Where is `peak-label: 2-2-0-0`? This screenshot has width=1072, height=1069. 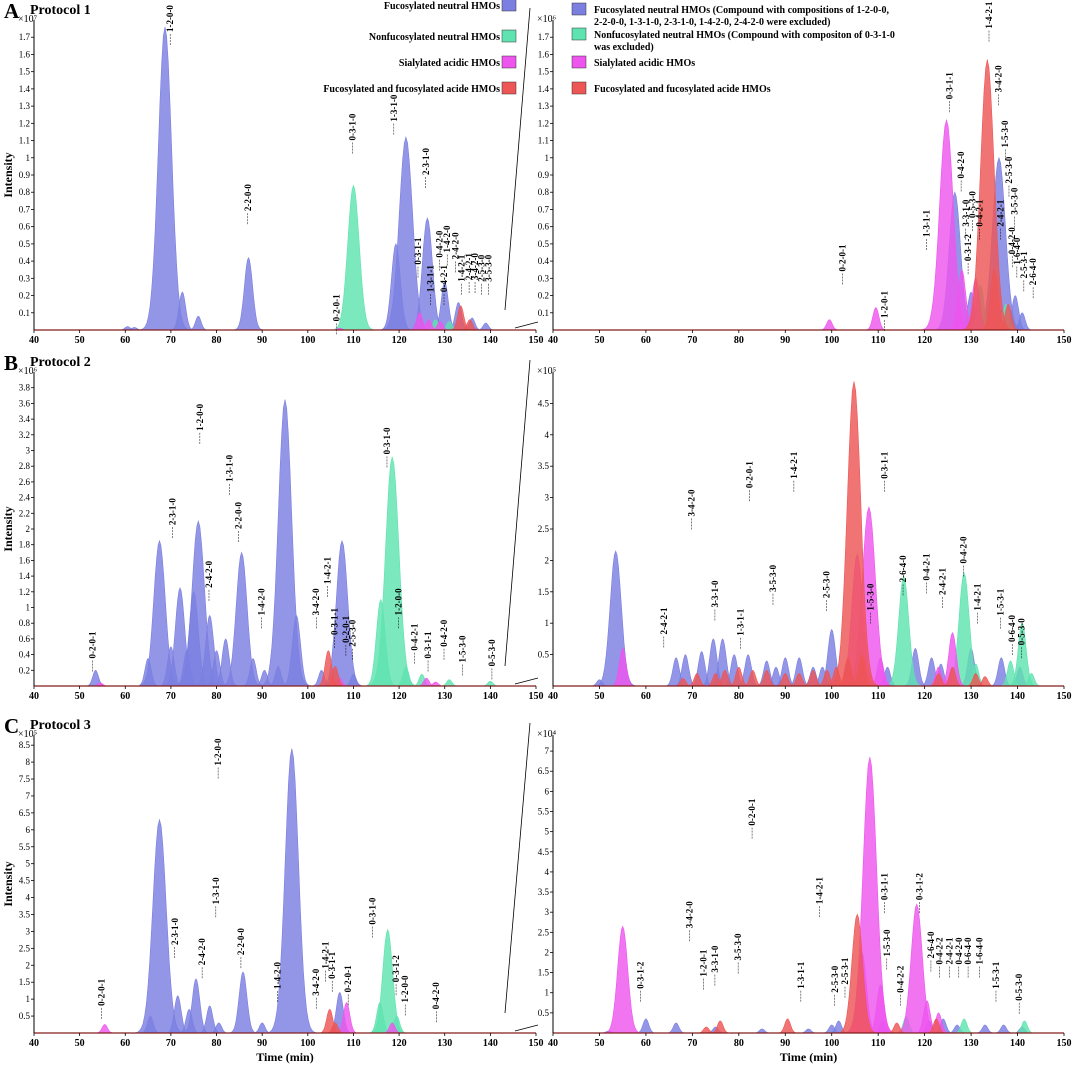
peak-label: 2-2-0-0 is located at coordinates (241, 941).